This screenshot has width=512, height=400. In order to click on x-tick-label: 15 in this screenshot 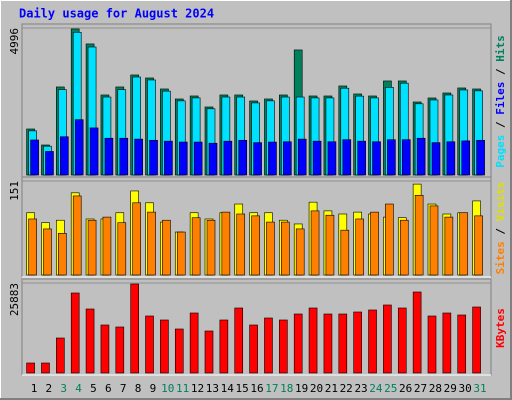, I will do `click(242, 388)`.